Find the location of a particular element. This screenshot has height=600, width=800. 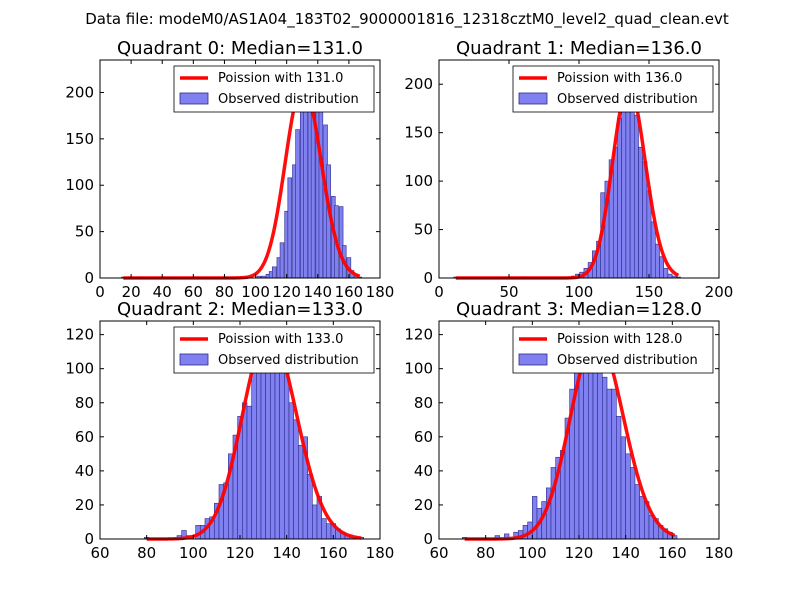

quadrant-0-ytick-label-1: 50 is located at coordinates (84, 232).